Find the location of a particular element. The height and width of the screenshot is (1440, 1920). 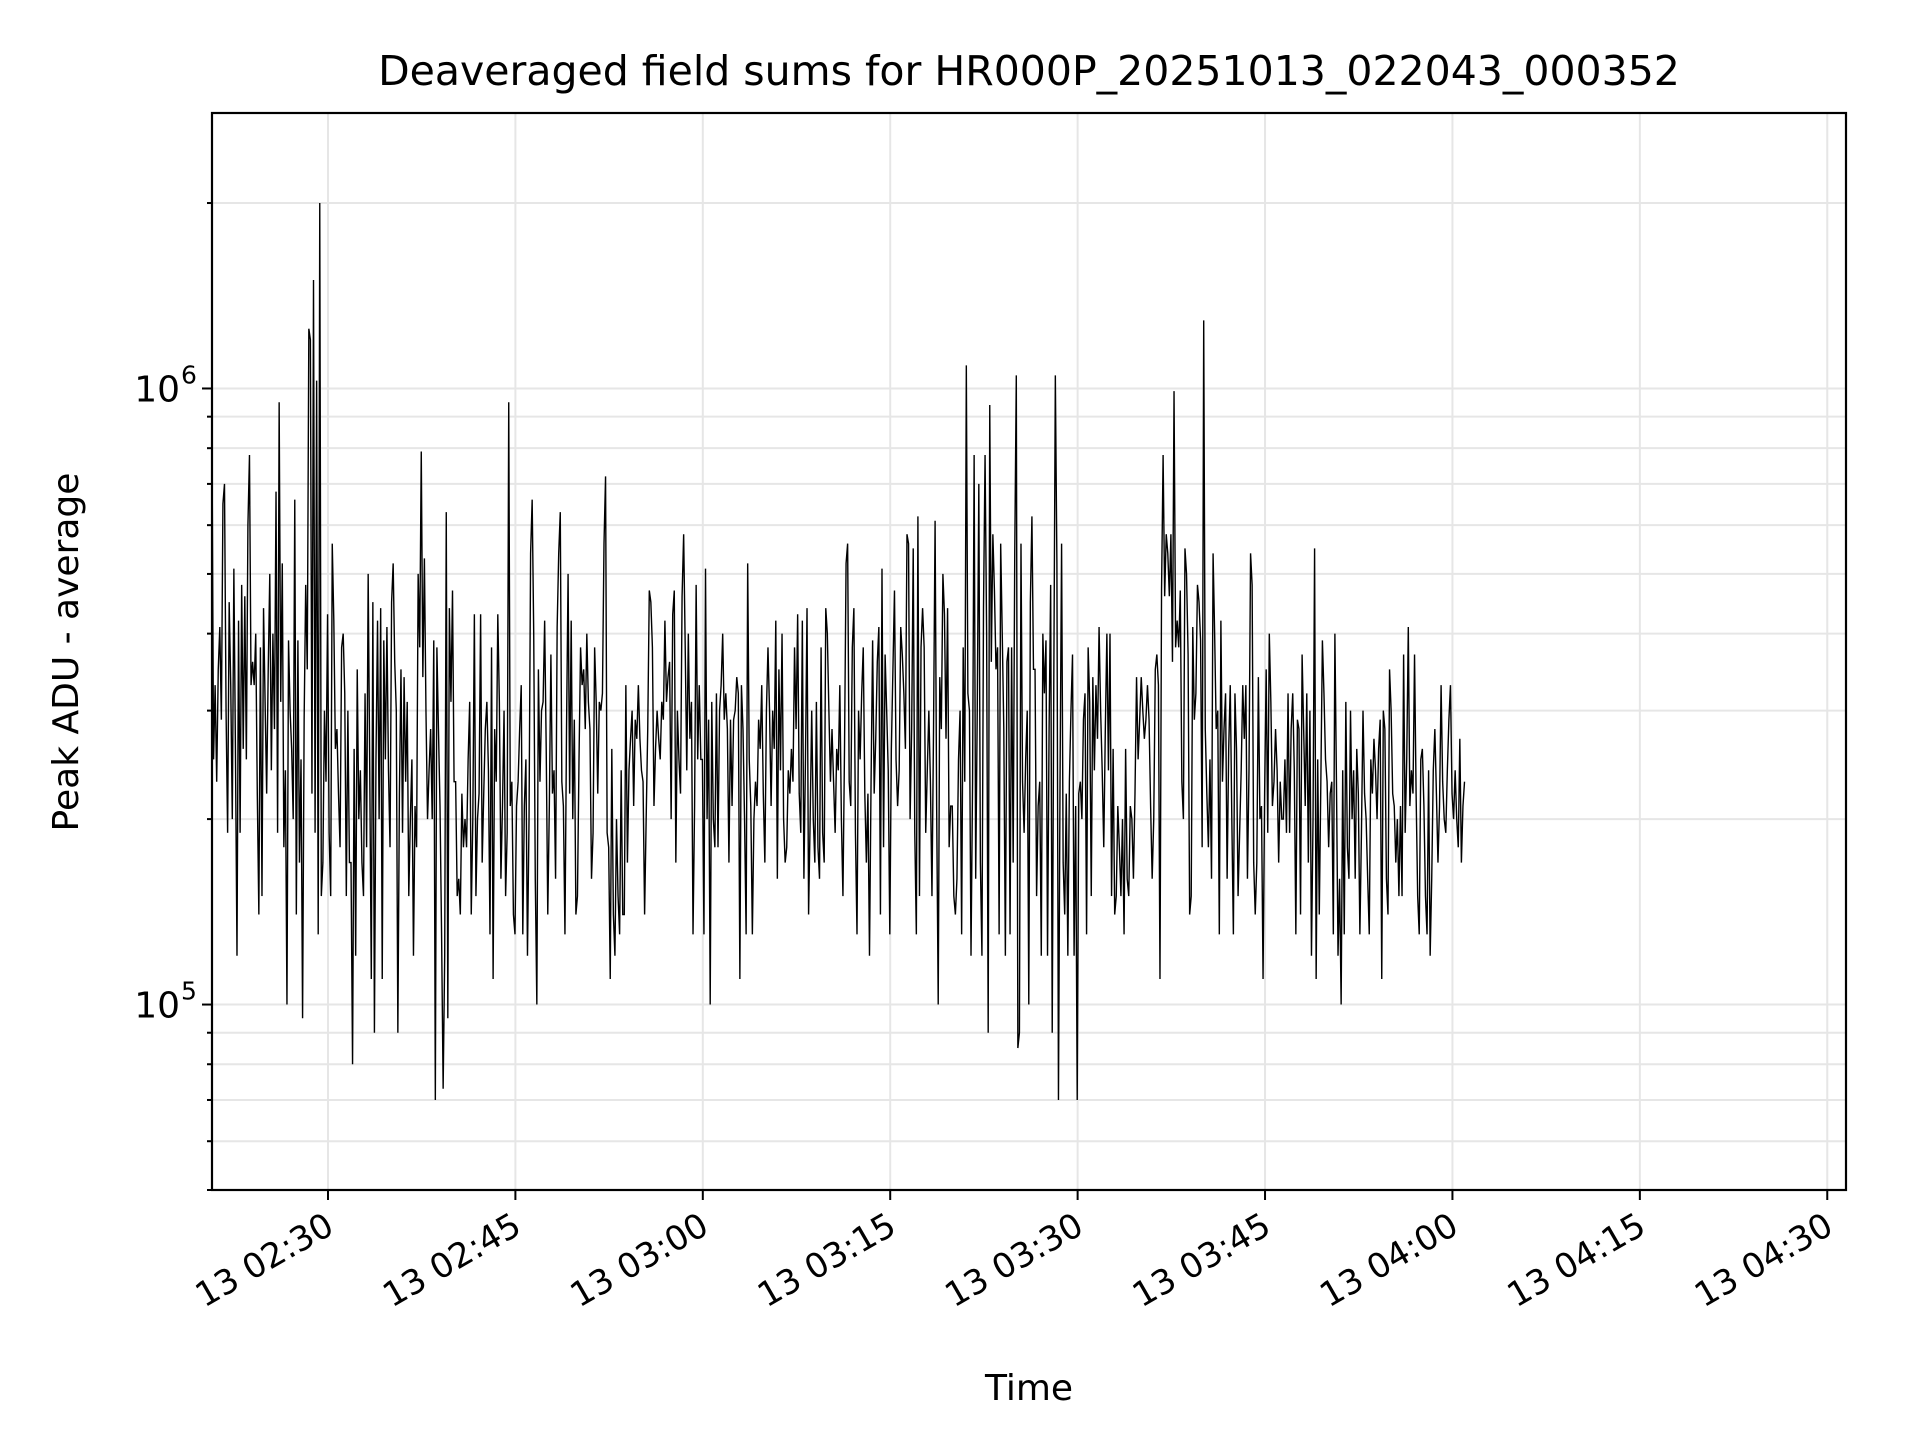

y-axis-label: Peak ADU - average is located at coordinates (66, 652).